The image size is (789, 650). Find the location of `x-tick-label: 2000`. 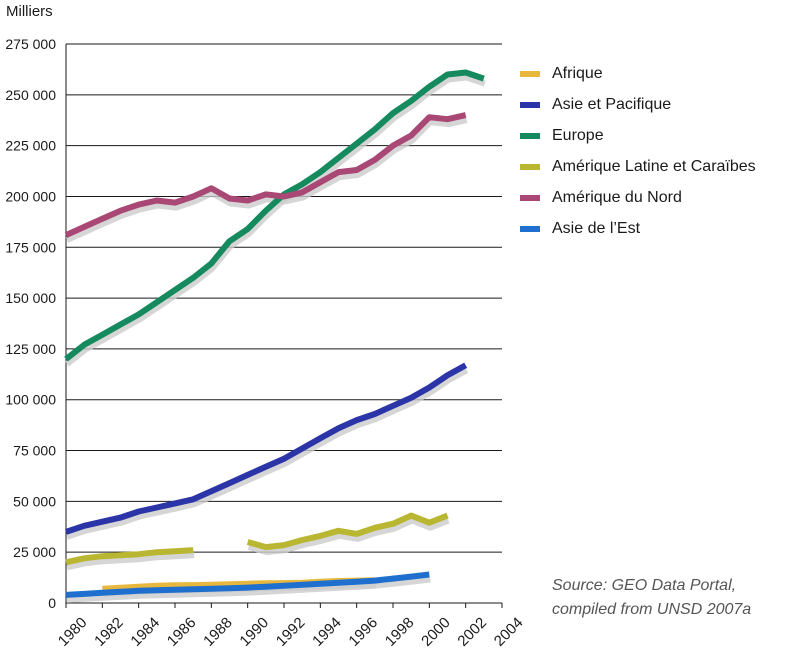

x-tick-label: 2000 is located at coordinates (436, 632).